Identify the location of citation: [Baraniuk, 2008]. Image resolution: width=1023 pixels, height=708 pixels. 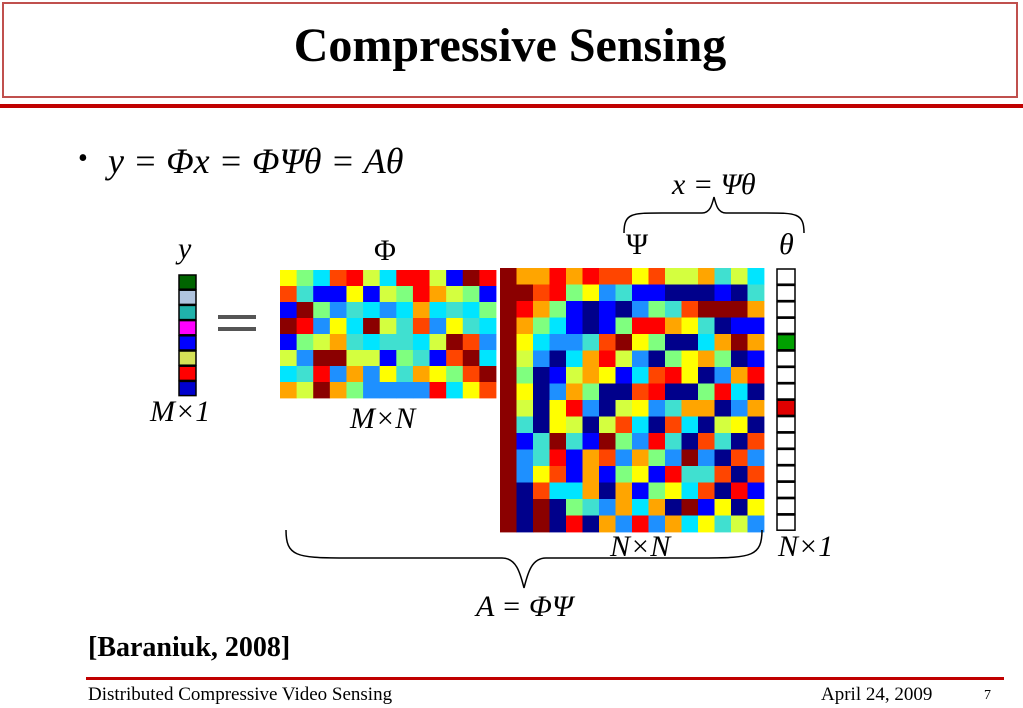
(189, 647).